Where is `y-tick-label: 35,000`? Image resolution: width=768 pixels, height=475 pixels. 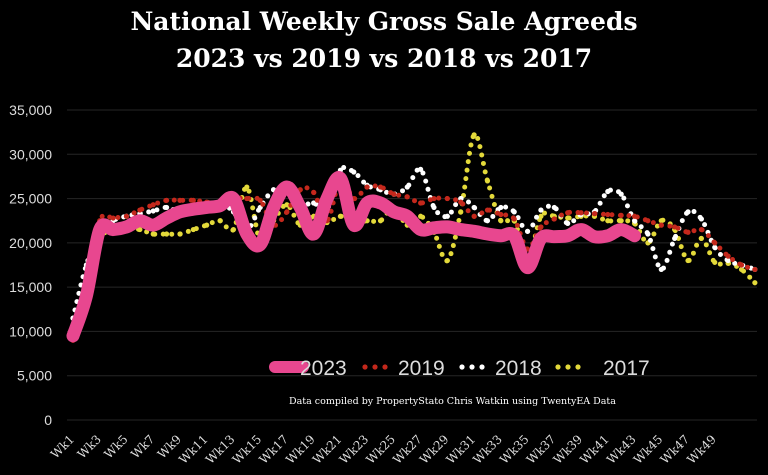 y-tick-label: 35,000 is located at coordinates (30, 110).